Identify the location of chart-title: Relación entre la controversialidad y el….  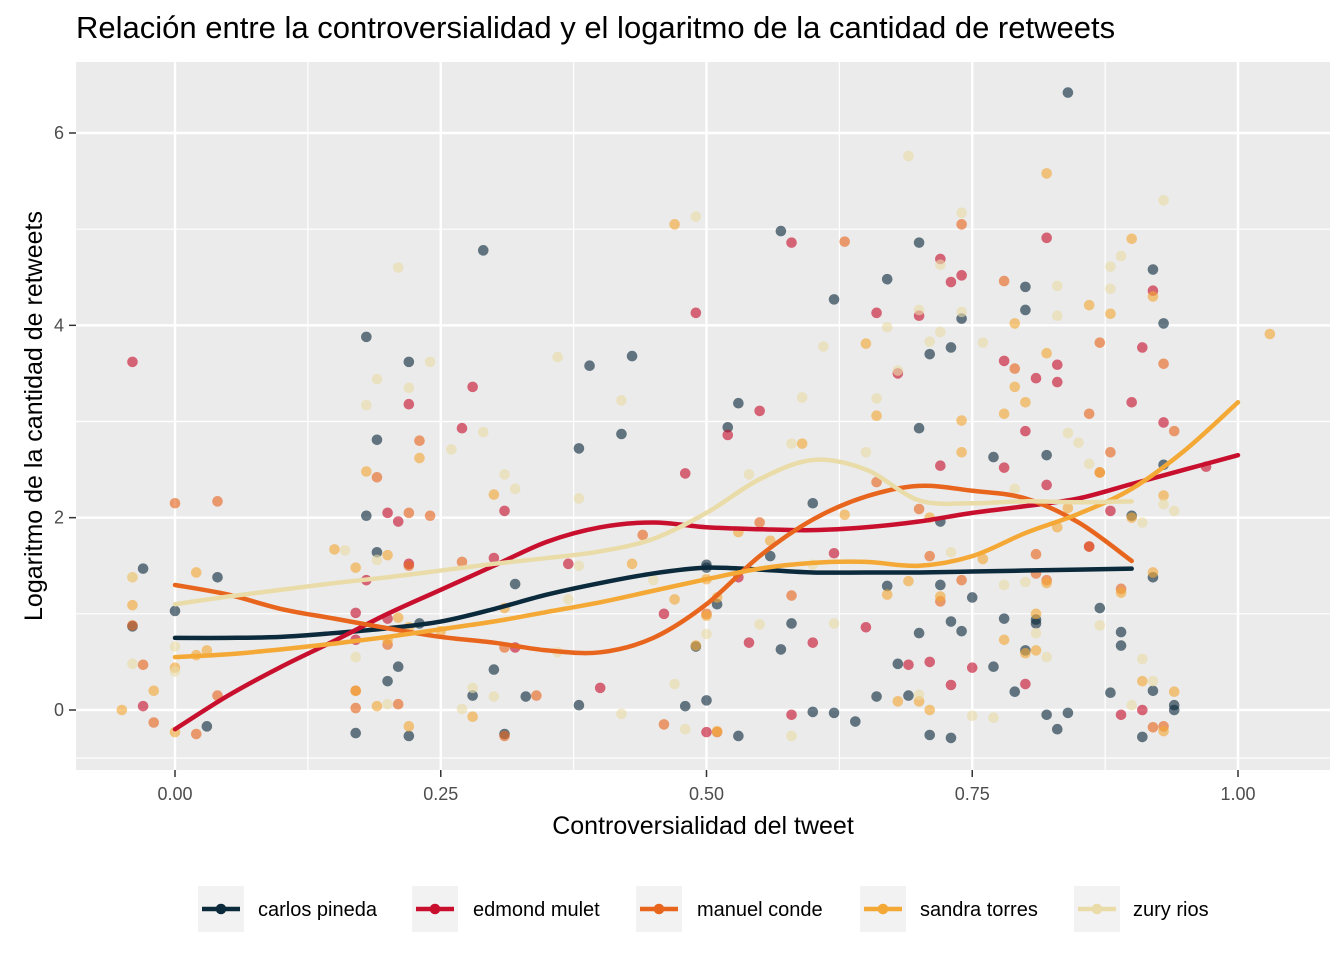
(595, 27).